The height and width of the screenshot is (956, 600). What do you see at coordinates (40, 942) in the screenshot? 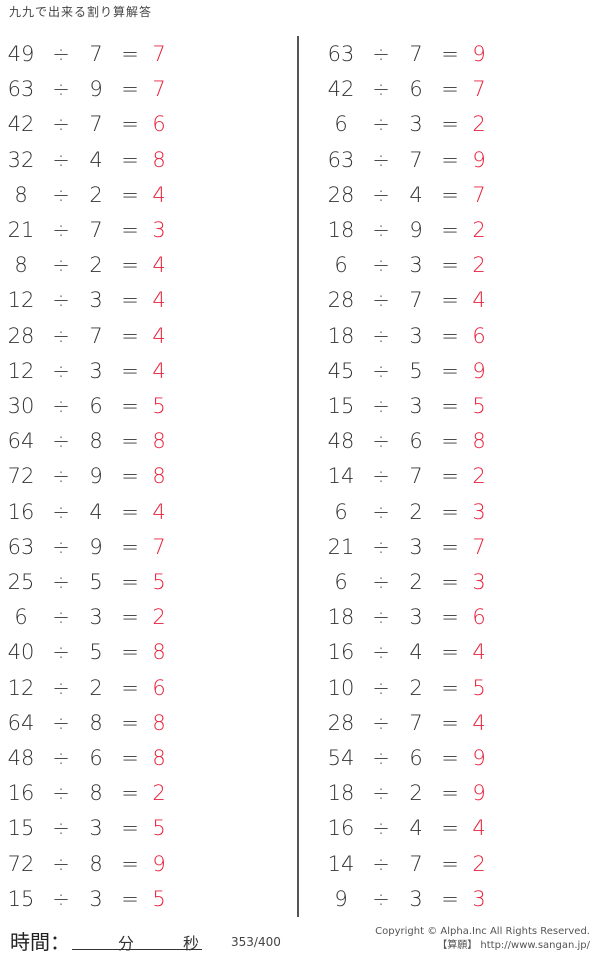
I see `time-label: 時間：` at bounding box center [40, 942].